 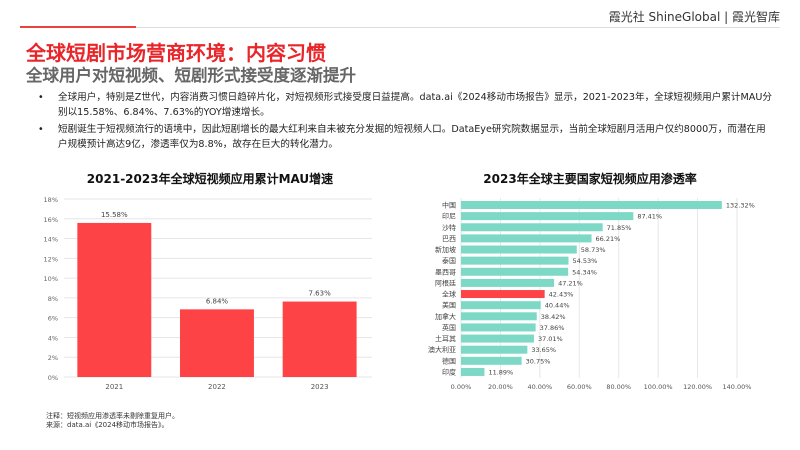 I want to click on source-text: 来源：data.ai《2024移动市场报告》。, so click(x=107, y=425).